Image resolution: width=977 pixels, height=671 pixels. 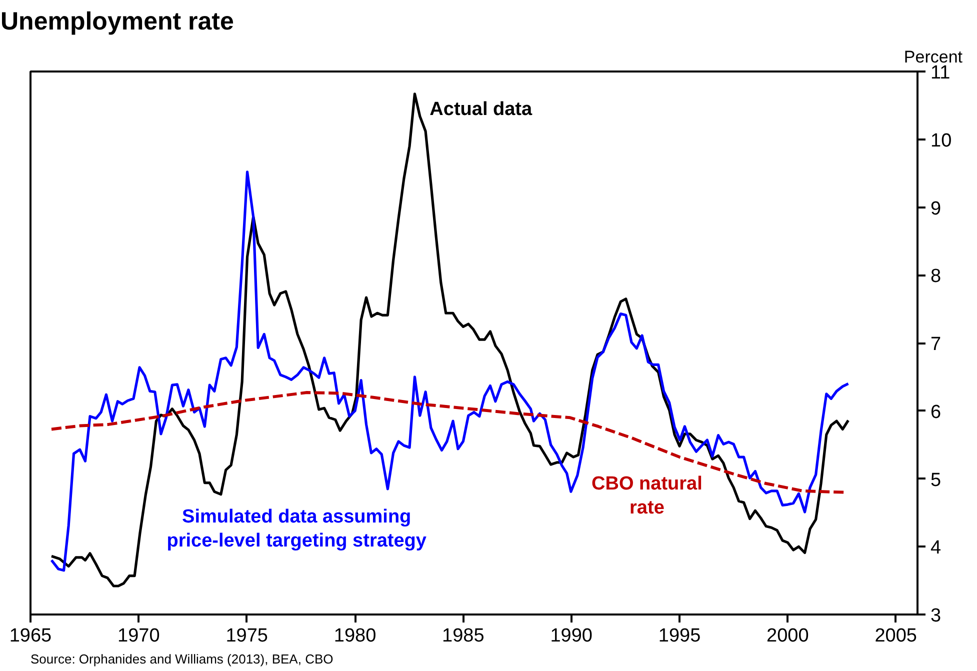 I want to click on x-tick-label: 2000, so click(x=787, y=636).